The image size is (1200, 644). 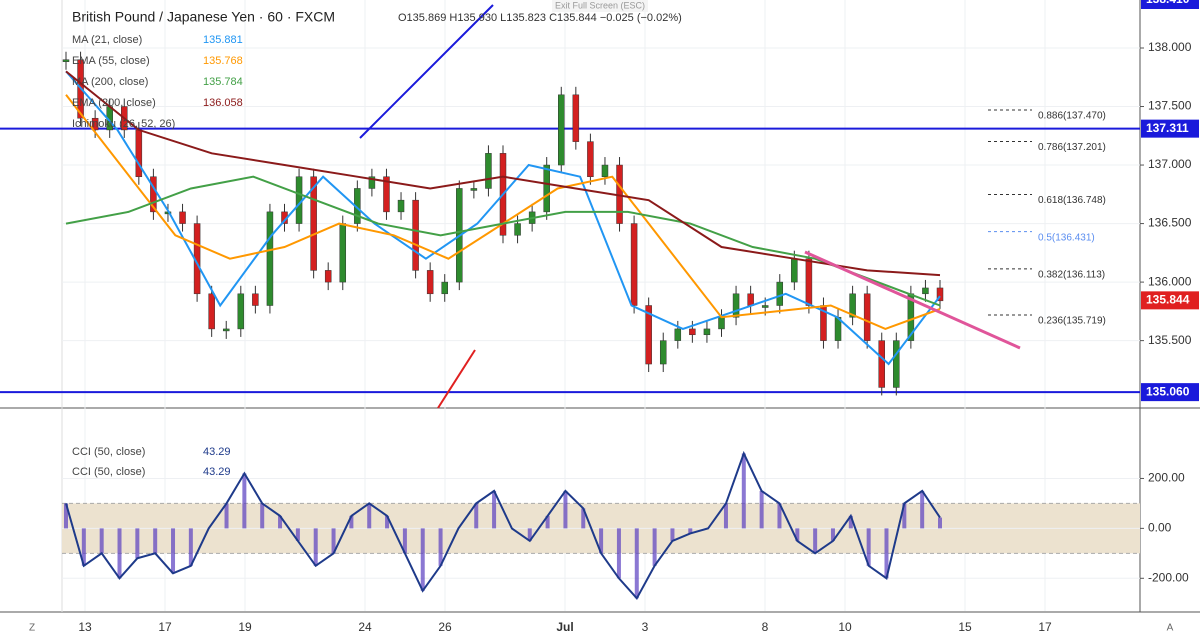 What do you see at coordinates (1072, 116) in the screenshot?
I see `fib-label: 0.886(137.470)` at bounding box center [1072, 116].